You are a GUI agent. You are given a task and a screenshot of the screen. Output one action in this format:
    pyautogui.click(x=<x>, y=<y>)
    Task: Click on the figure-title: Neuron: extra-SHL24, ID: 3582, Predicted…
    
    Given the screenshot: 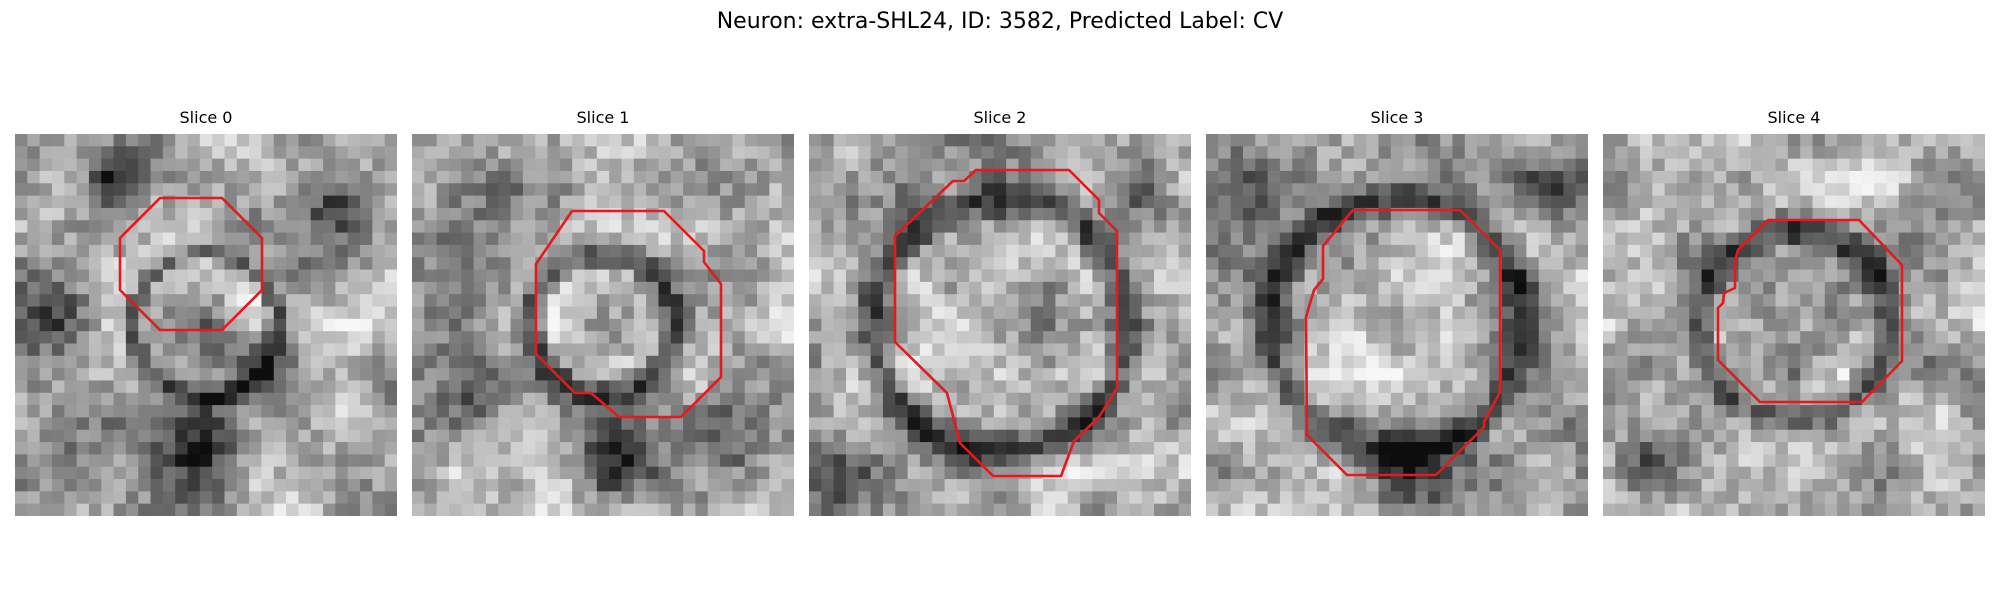 What is the action you would take?
    pyautogui.click(x=1000, y=21)
    